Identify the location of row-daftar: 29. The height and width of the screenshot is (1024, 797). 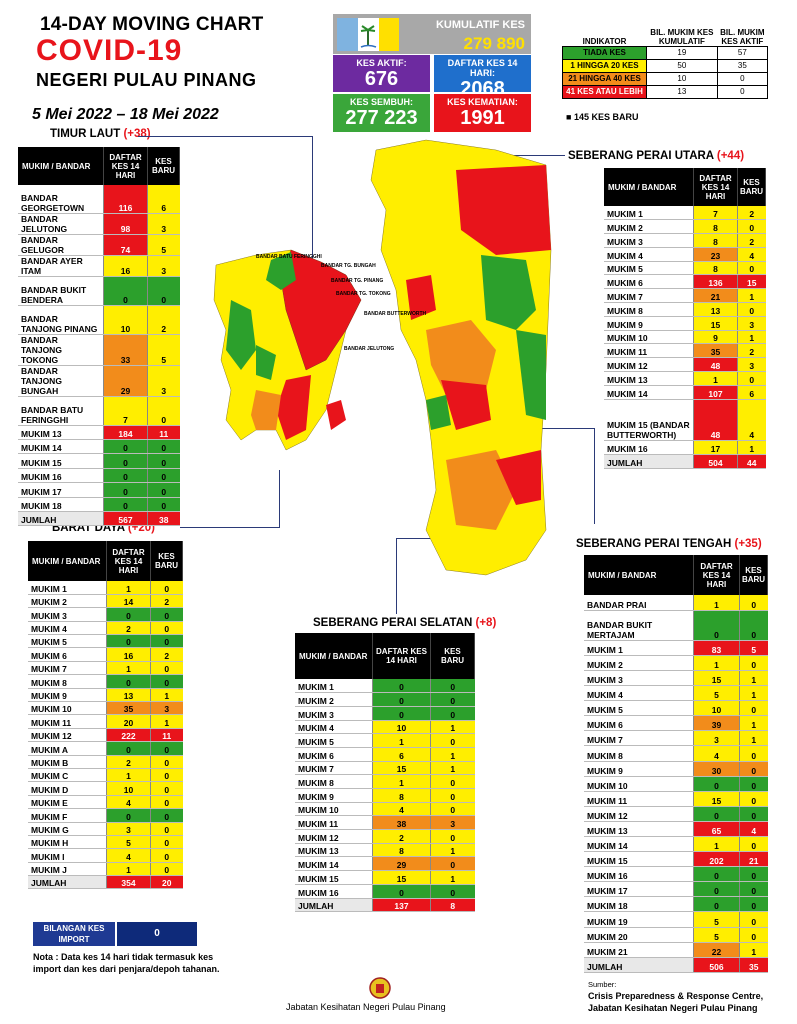
(125, 381).